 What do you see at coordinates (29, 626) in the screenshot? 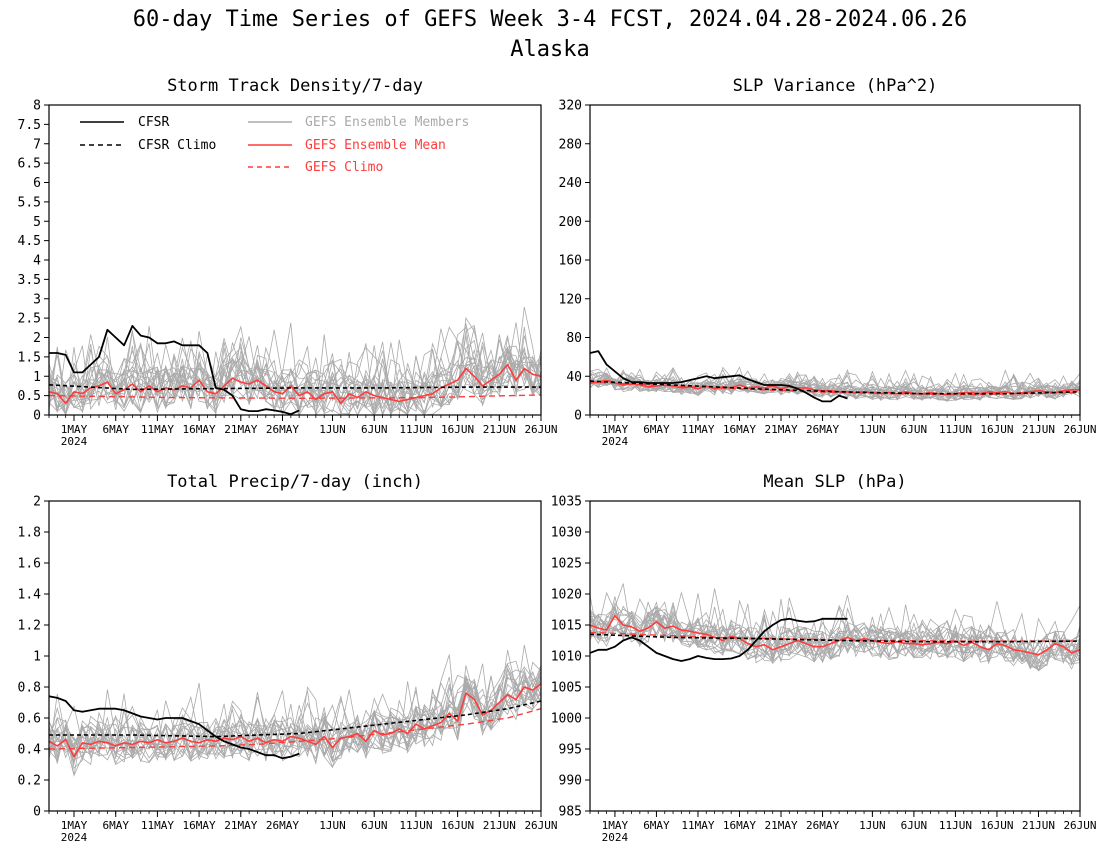
I see `y-tick-label: 1.2` at bounding box center [29, 626].